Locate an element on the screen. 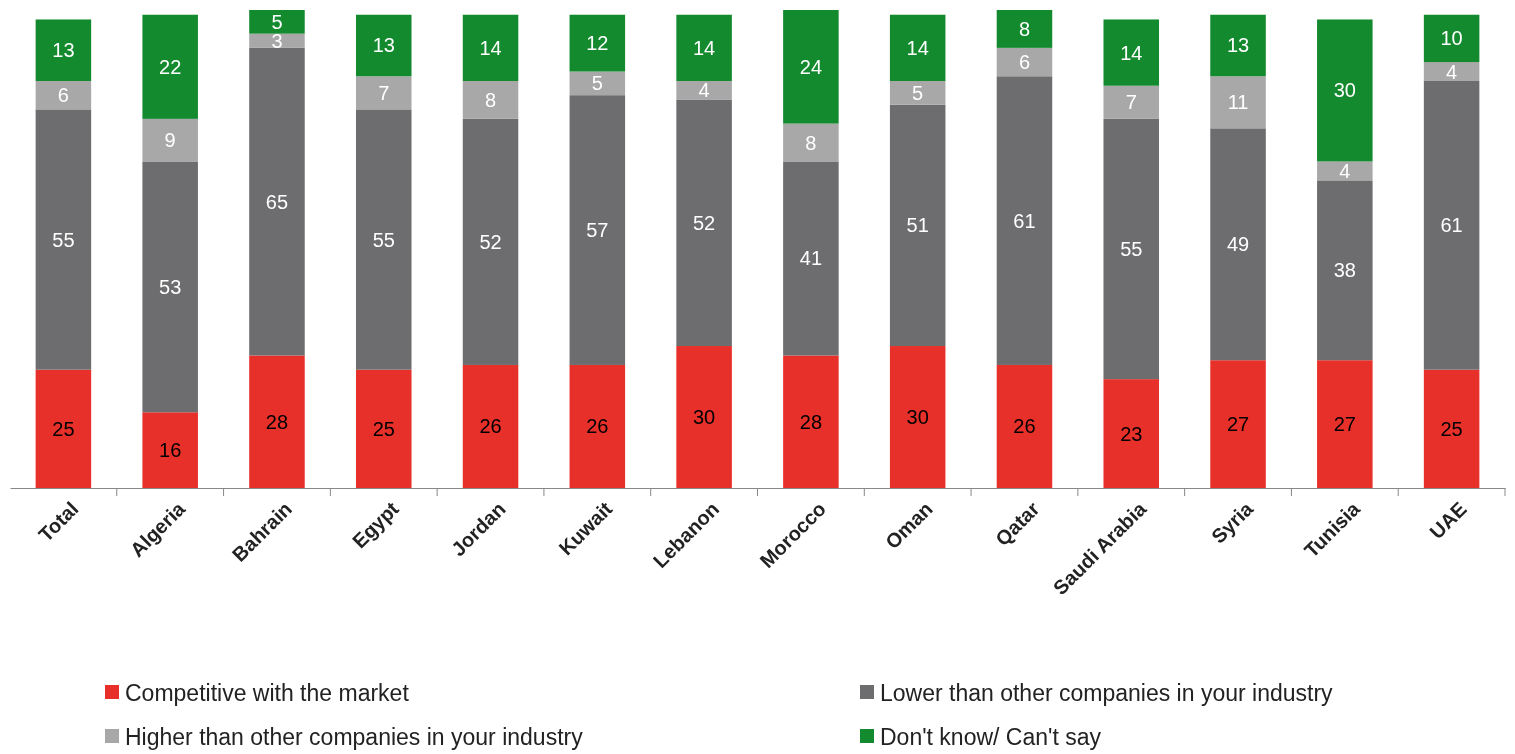 The height and width of the screenshot is (754, 1515). data-label: 49 is located at coordinates (1238, 244).